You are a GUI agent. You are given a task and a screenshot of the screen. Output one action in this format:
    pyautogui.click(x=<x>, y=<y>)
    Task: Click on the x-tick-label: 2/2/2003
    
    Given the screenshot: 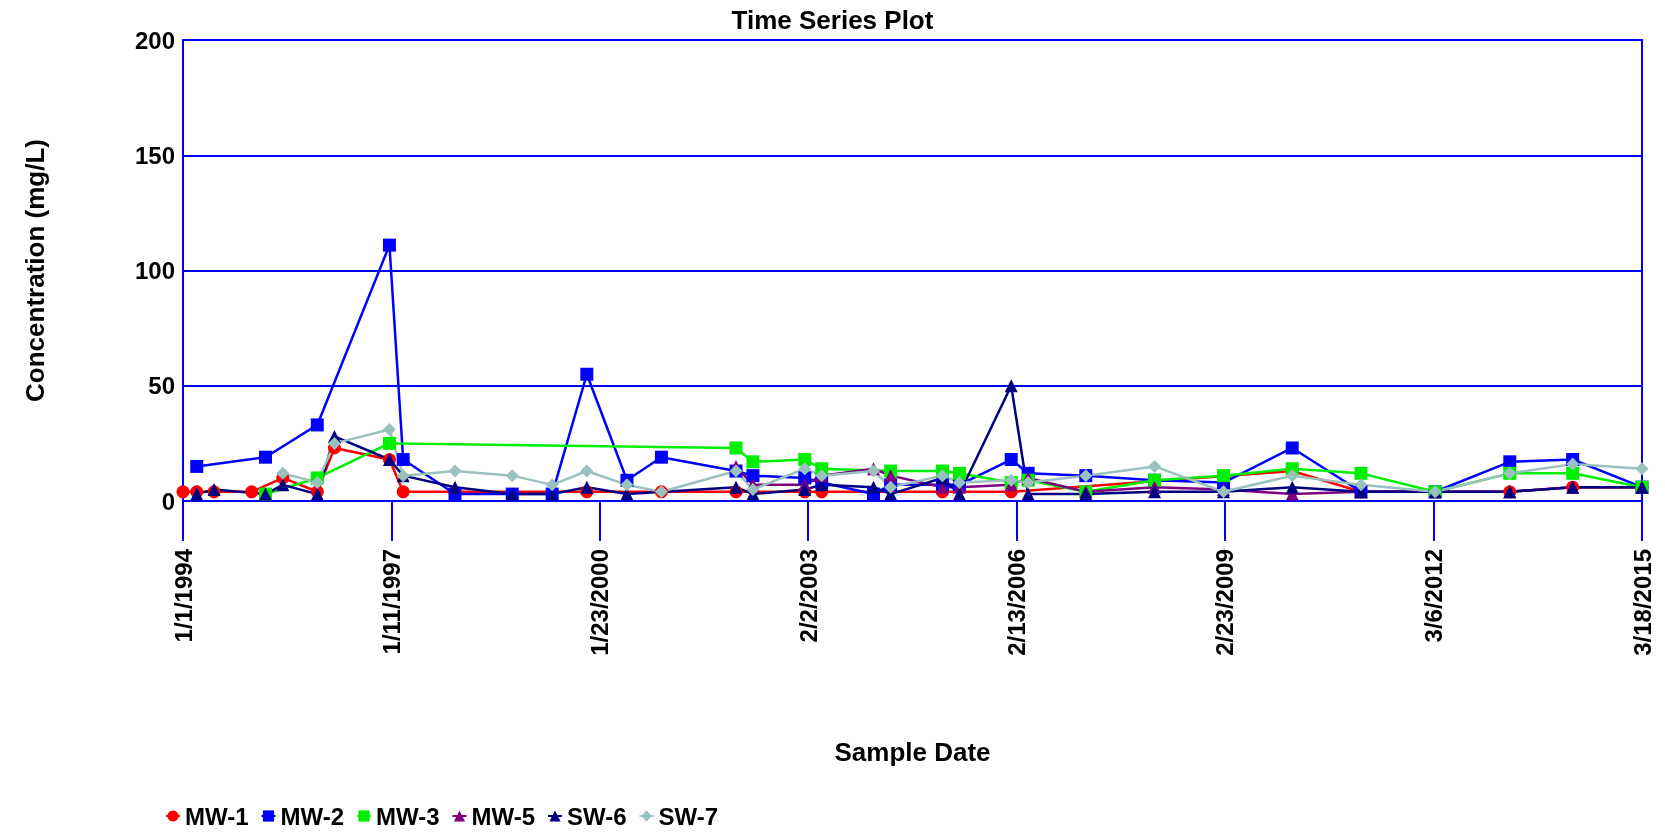 What is the action you would take?
    pyautogui.click(x=808, y=596)
    